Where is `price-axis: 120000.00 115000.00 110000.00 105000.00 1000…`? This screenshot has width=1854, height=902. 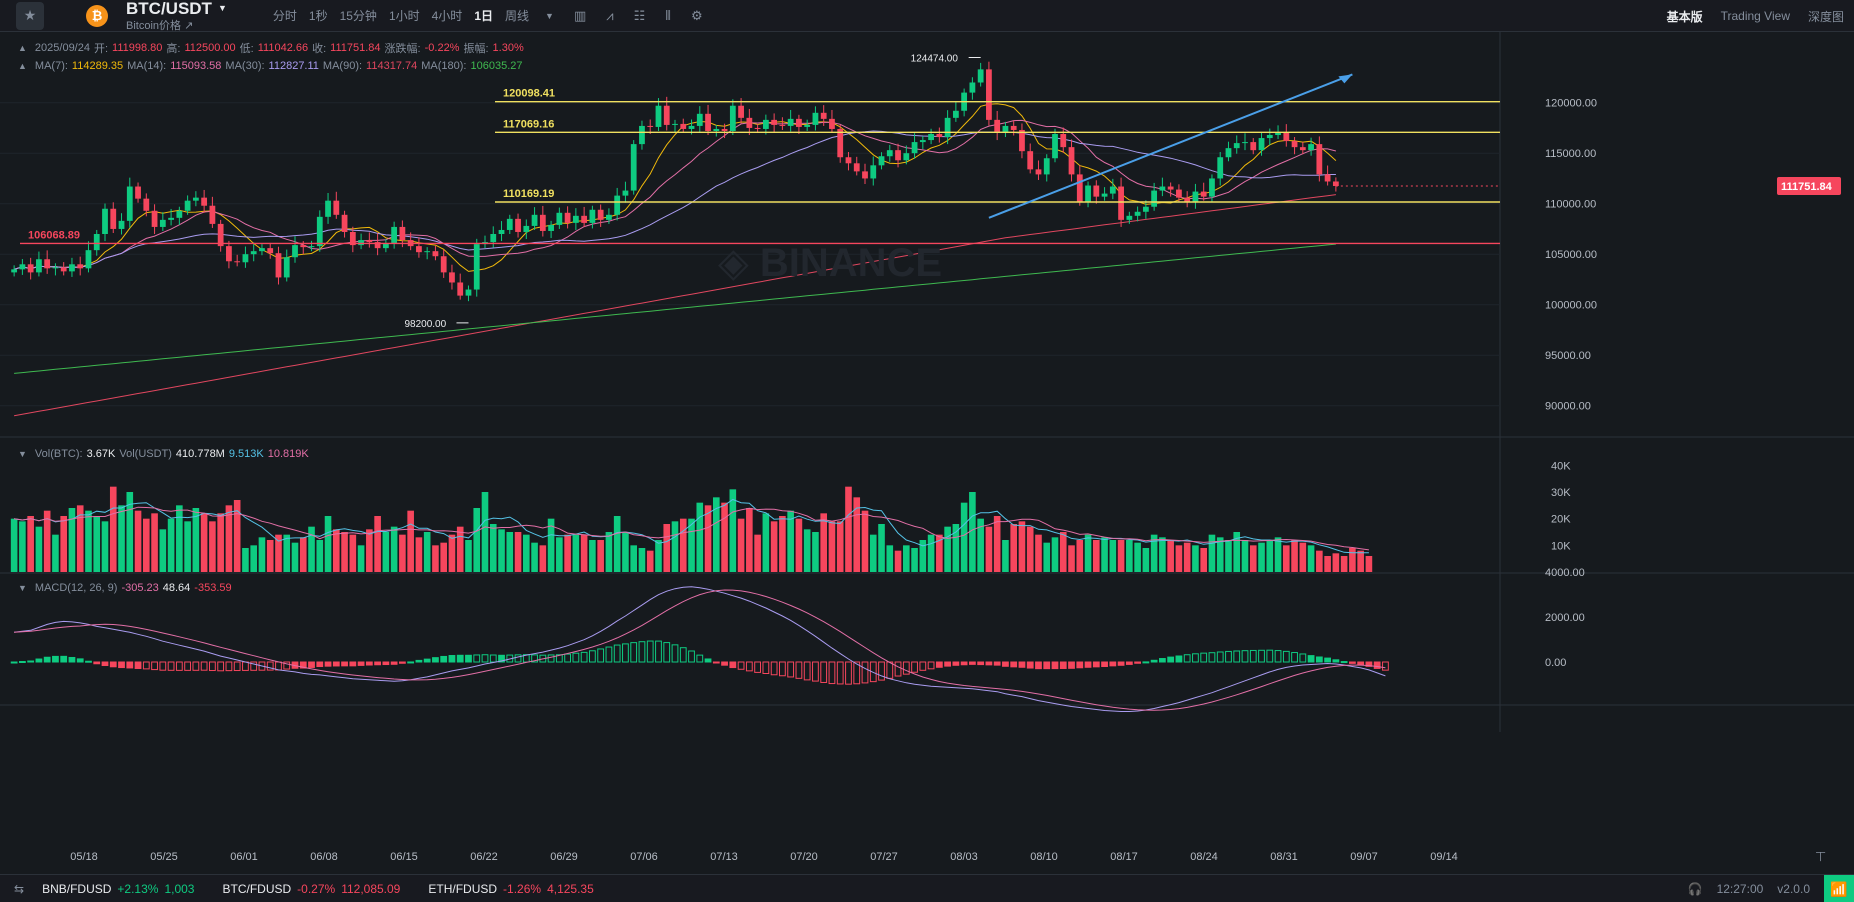 price-axis: 120000.00 115000.00 110000.00 105000.00 1000… is located at coordinates (1693, 255).